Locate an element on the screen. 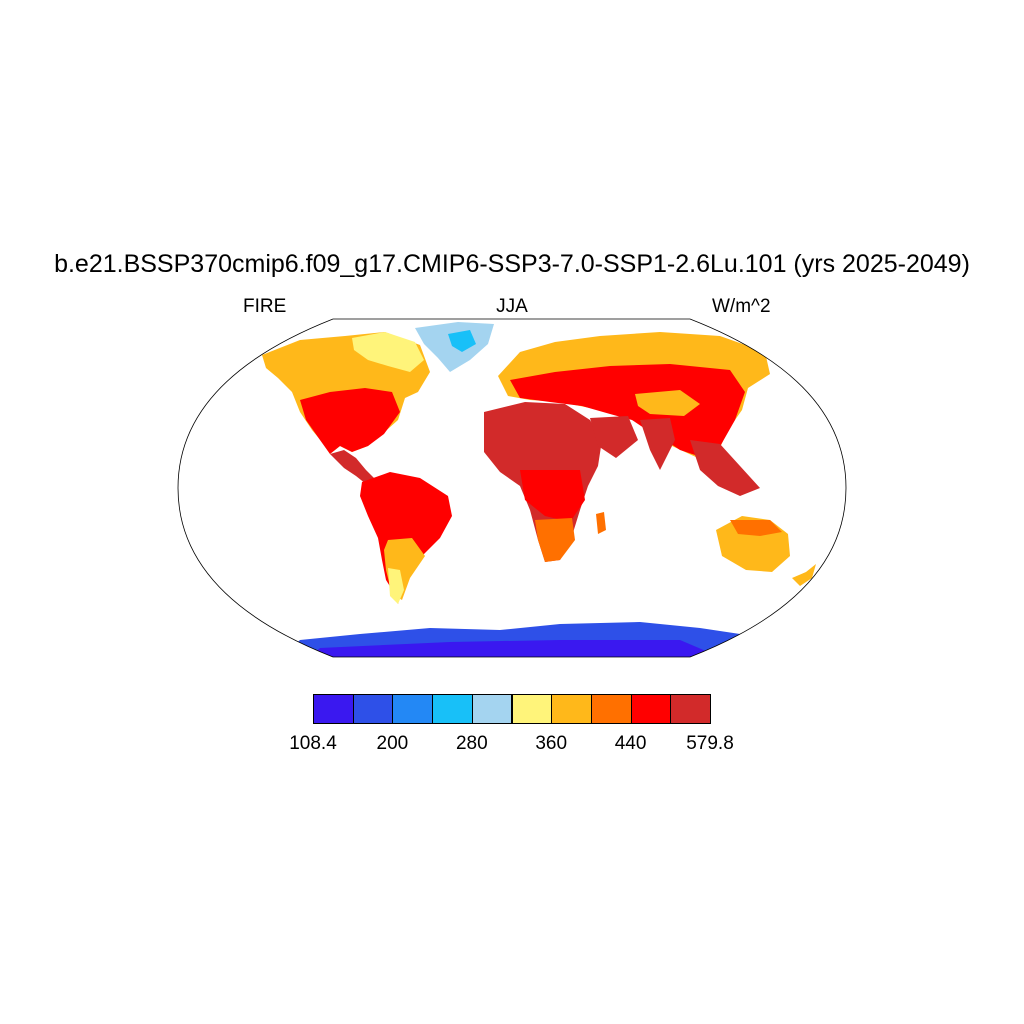  eurasia-south-band is located at coordinates (627, 410).